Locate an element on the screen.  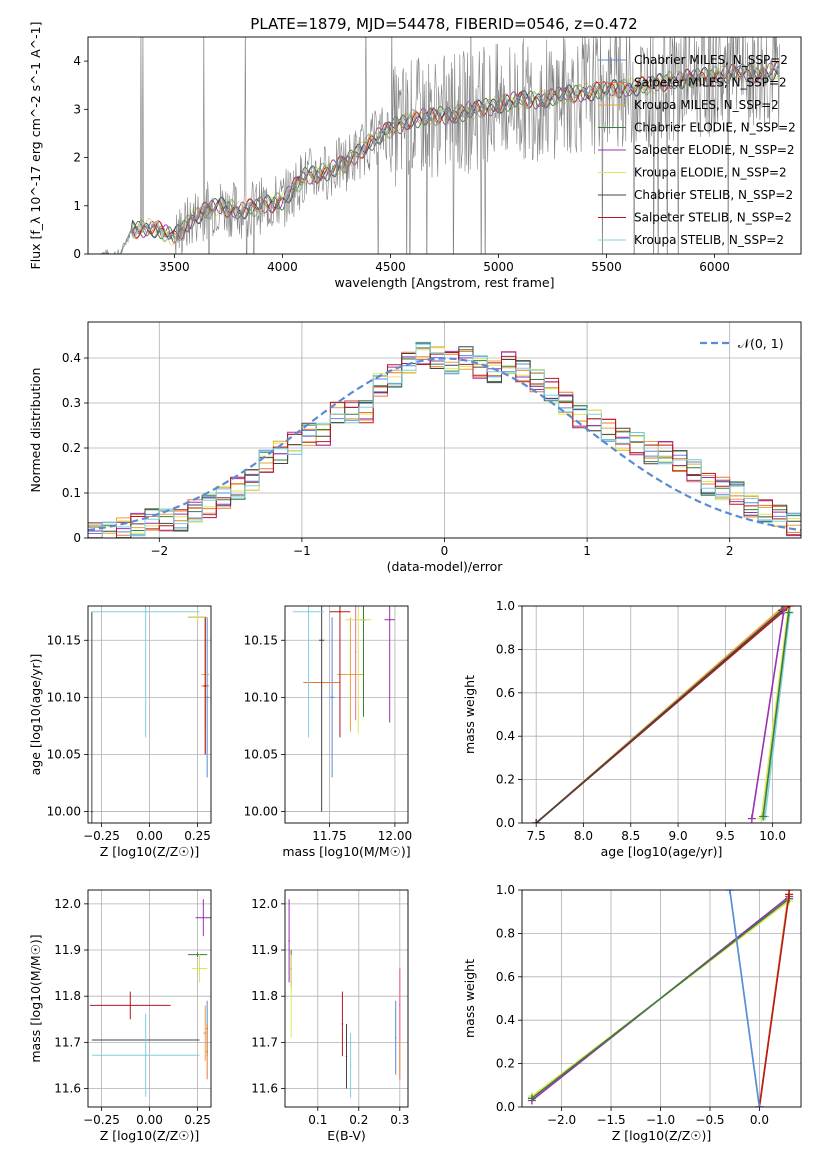
x-tick-label: −0.5 is located at coordinates (709, 1120).